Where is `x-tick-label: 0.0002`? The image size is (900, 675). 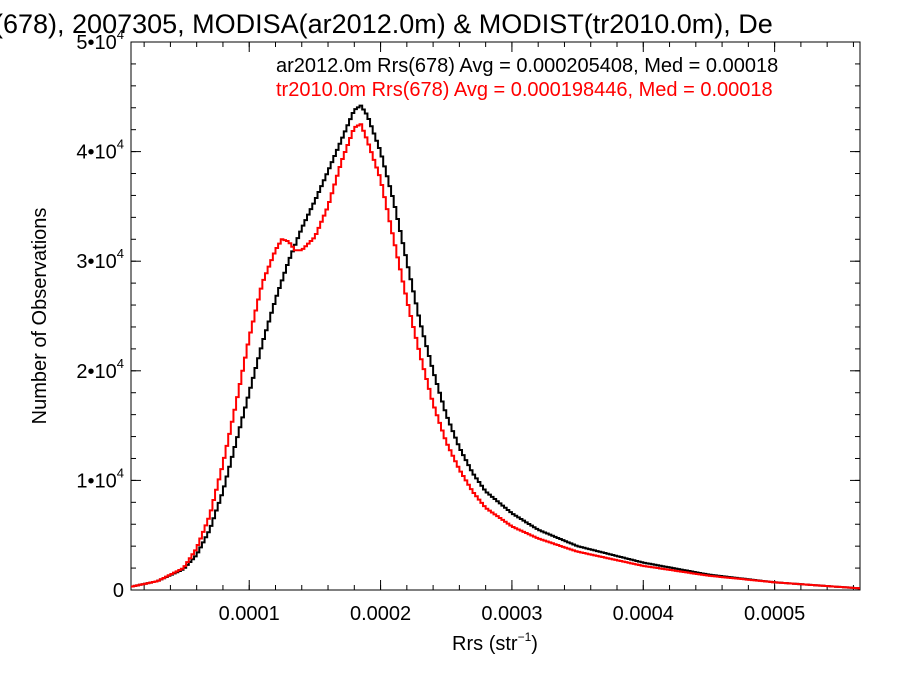 x-tick-label: 0.0002 is located at coordinates (380, 614).